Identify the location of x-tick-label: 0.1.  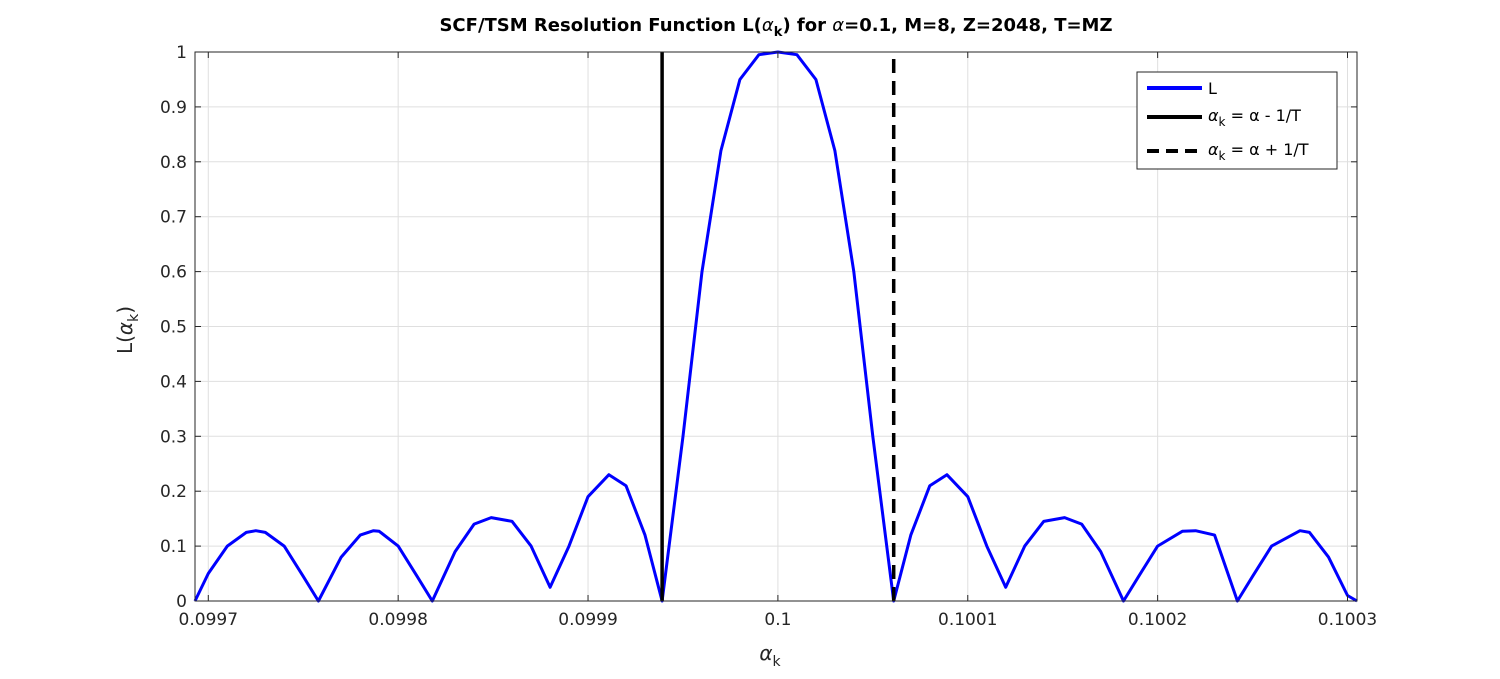
(777, 620).